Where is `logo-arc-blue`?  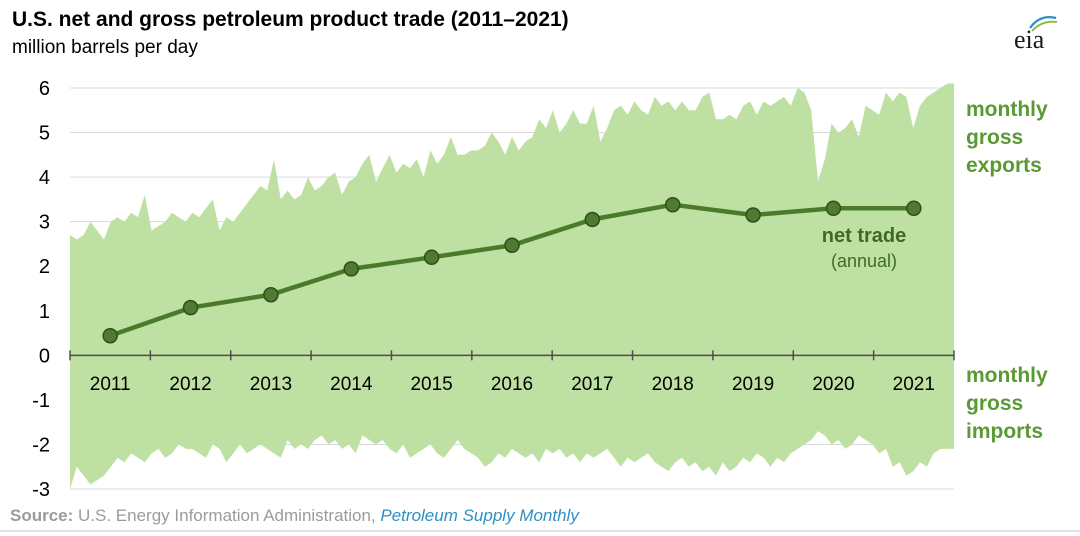 logo-arc-blue is located at coordinates (1043, 22).